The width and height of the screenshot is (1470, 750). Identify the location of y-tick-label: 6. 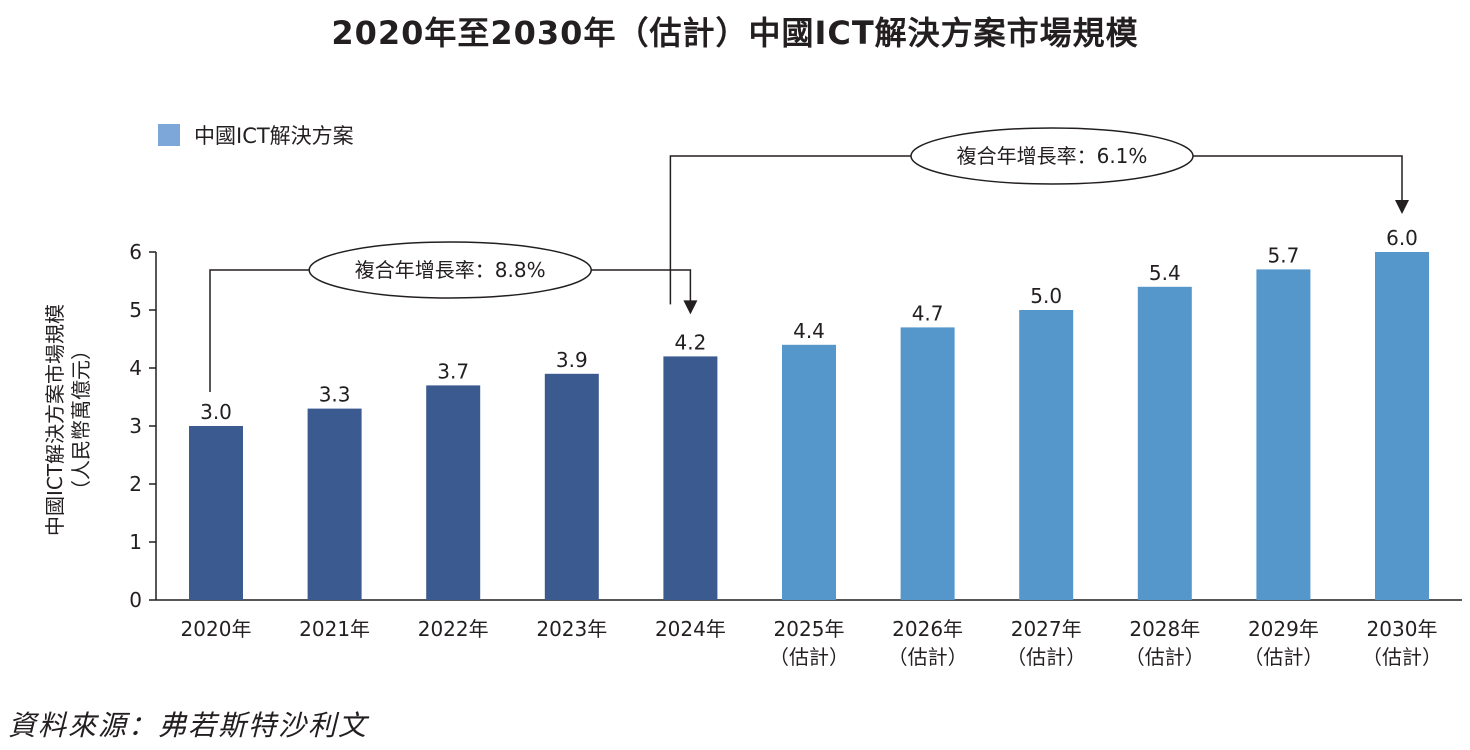
(135, 252).